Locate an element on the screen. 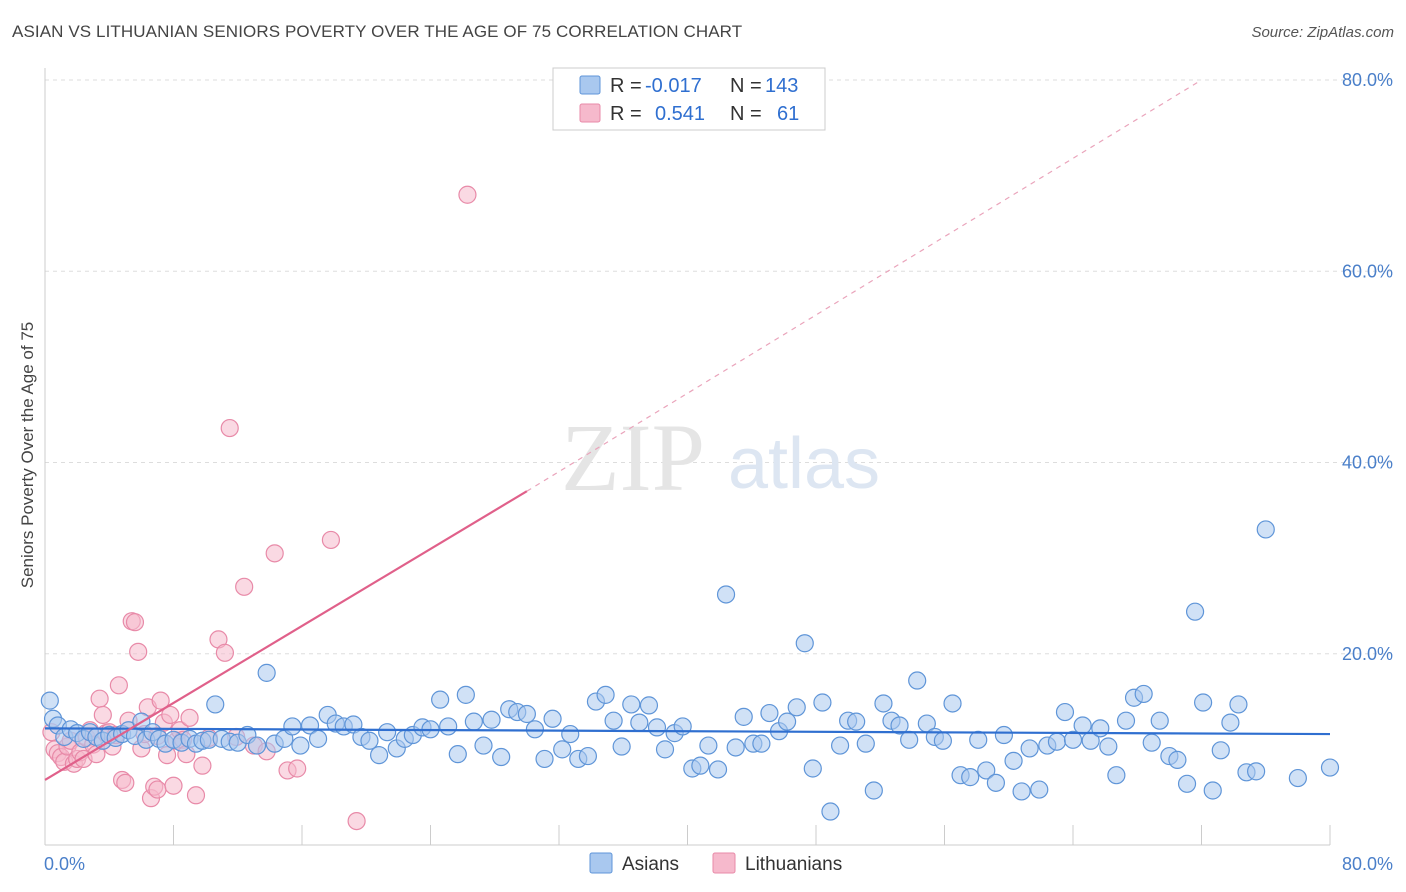 This screenshot has height=892, width=1406. y-tick-label-0: 20.0% is located at coordinates (1367, 654).